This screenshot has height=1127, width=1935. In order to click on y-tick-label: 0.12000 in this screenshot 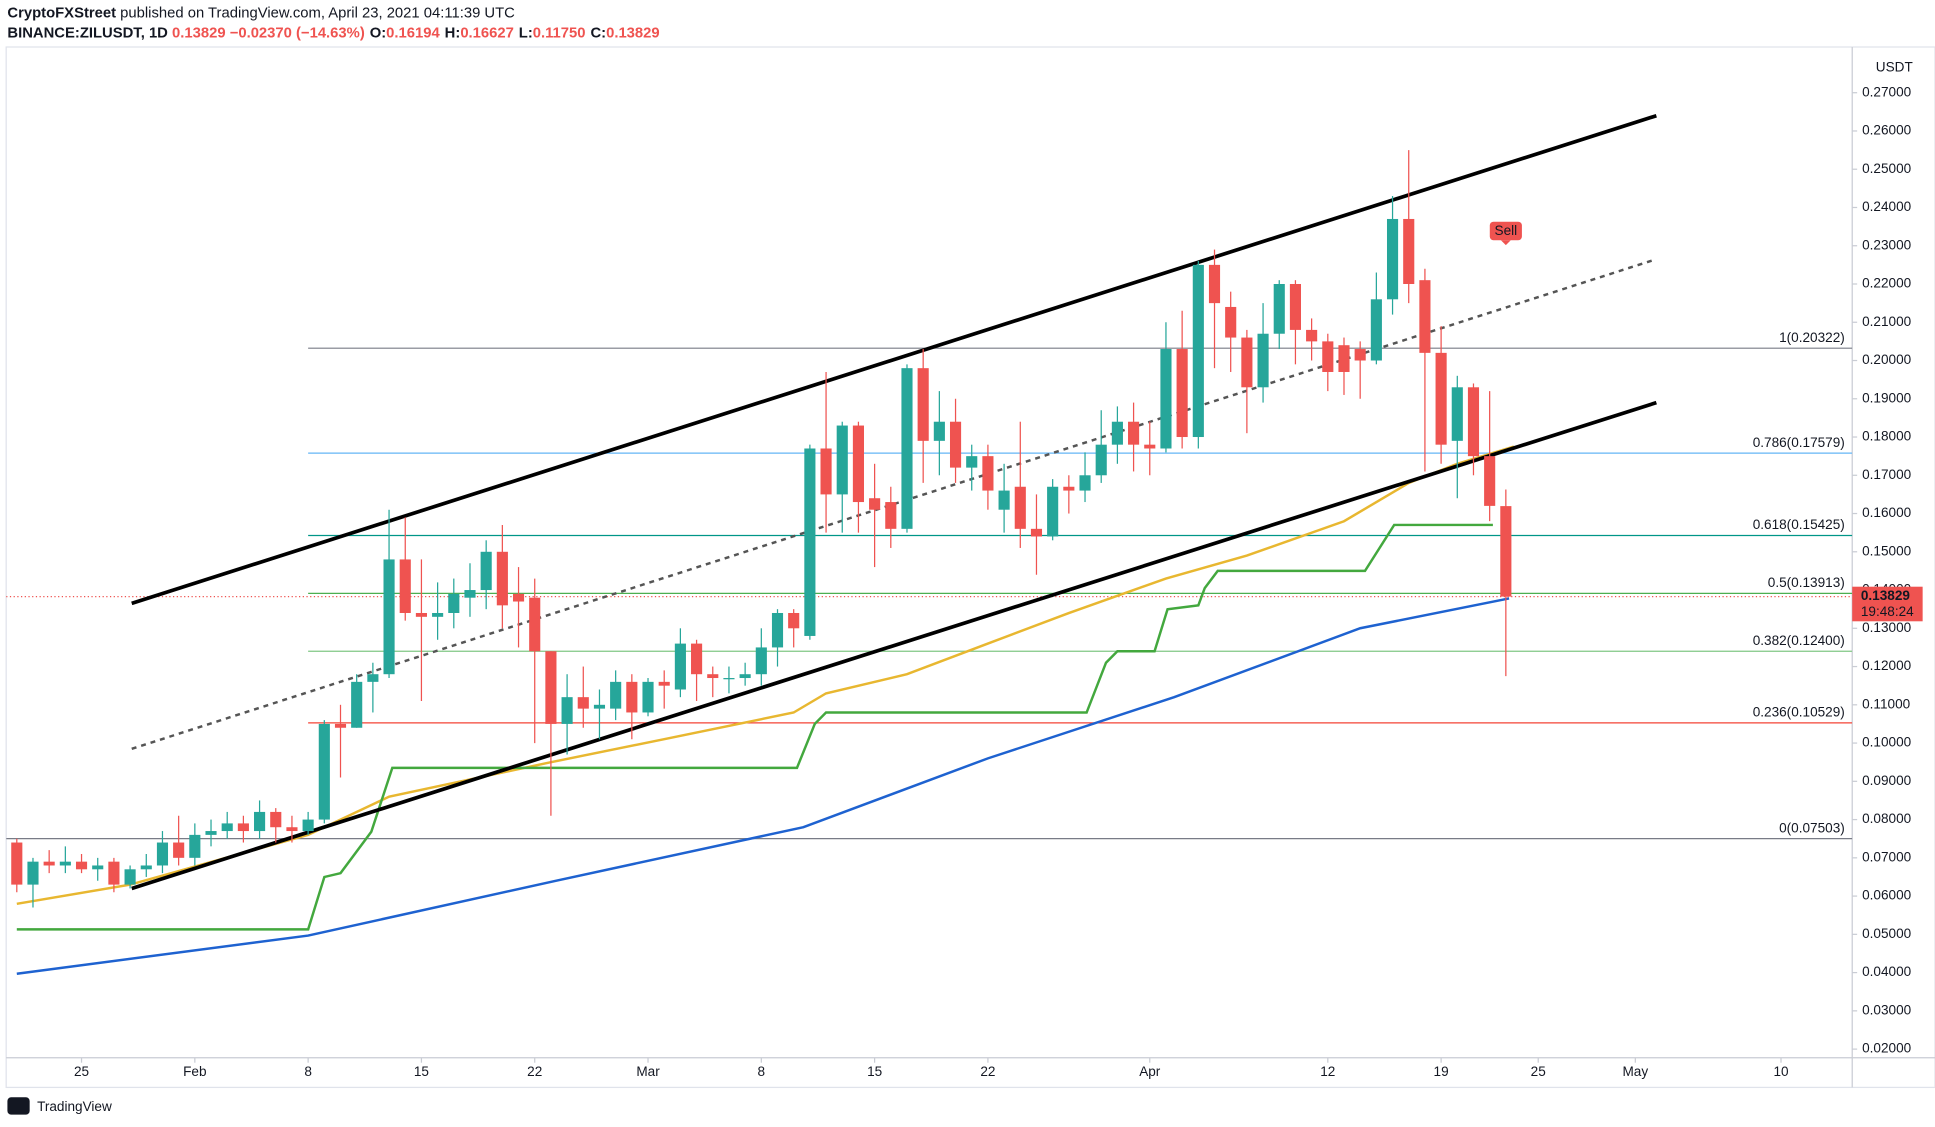, I will do `click(1887, 665)`.